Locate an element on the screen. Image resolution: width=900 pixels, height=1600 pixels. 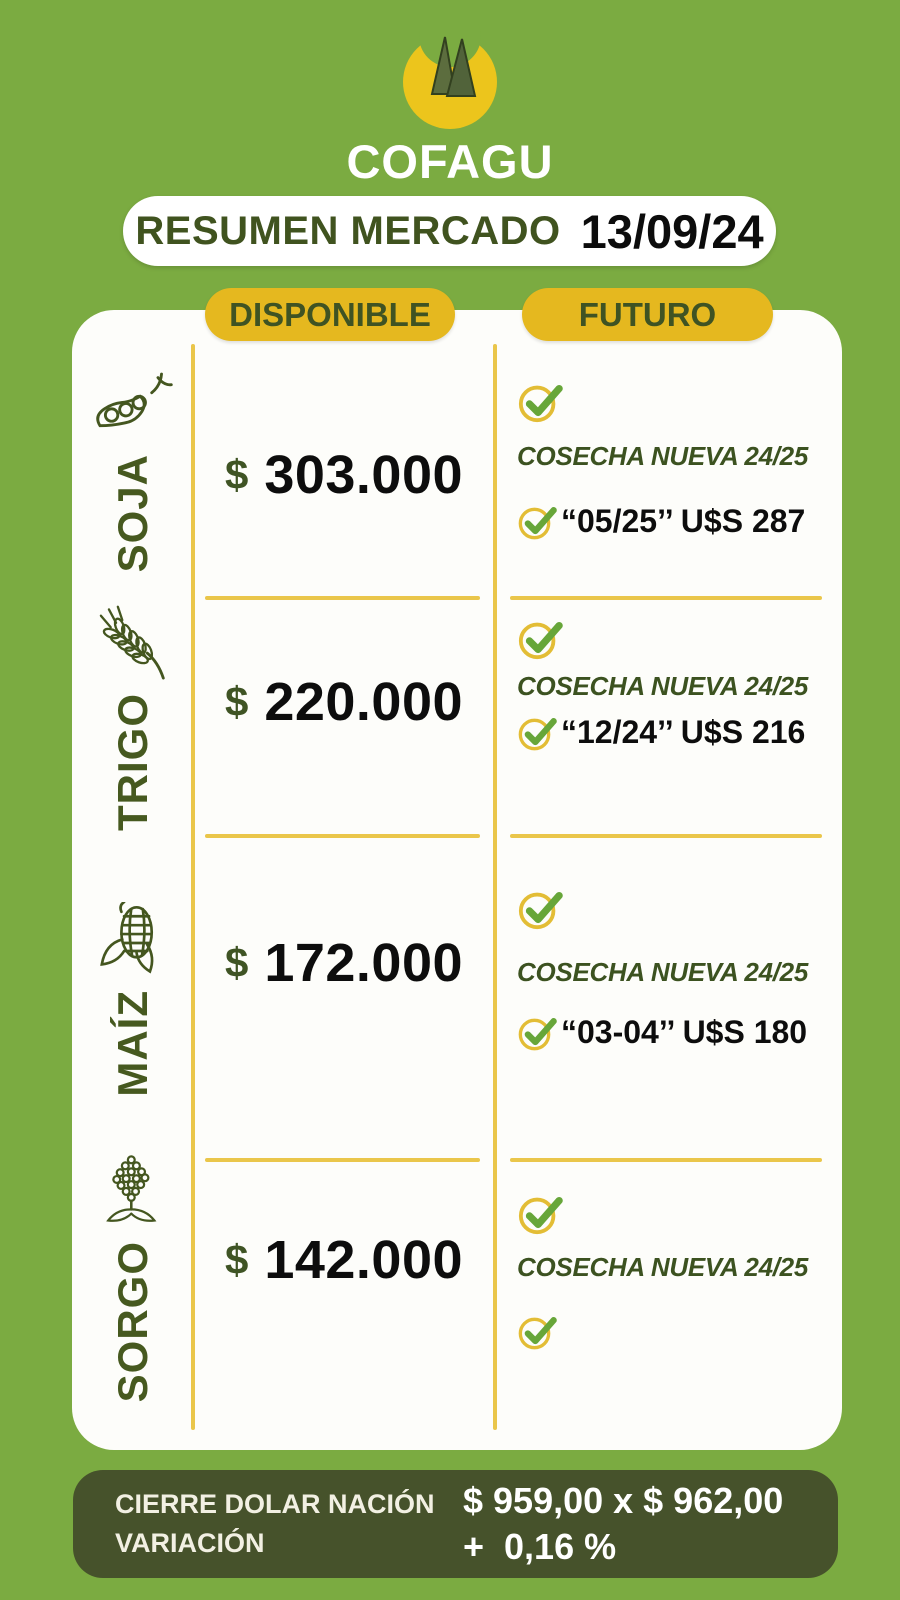
futuro-cell-sorgo: COSECHA NUEVA 24/25 is located at coordinates (668, 1296).